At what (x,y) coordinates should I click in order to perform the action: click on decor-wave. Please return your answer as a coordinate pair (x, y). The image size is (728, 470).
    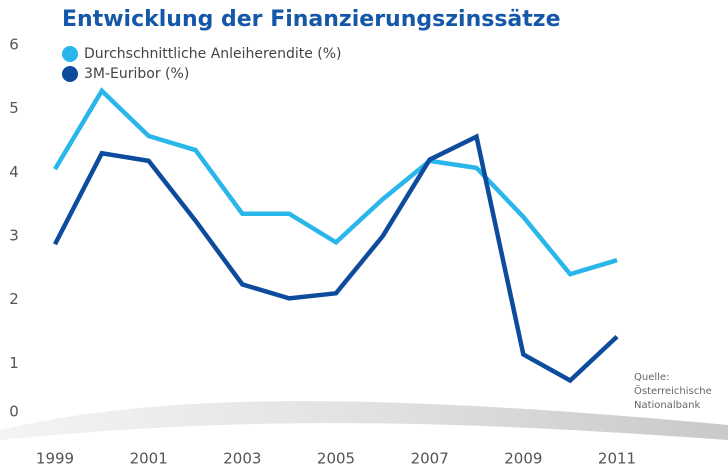
    Looking at the image, I should click on (364, 420).